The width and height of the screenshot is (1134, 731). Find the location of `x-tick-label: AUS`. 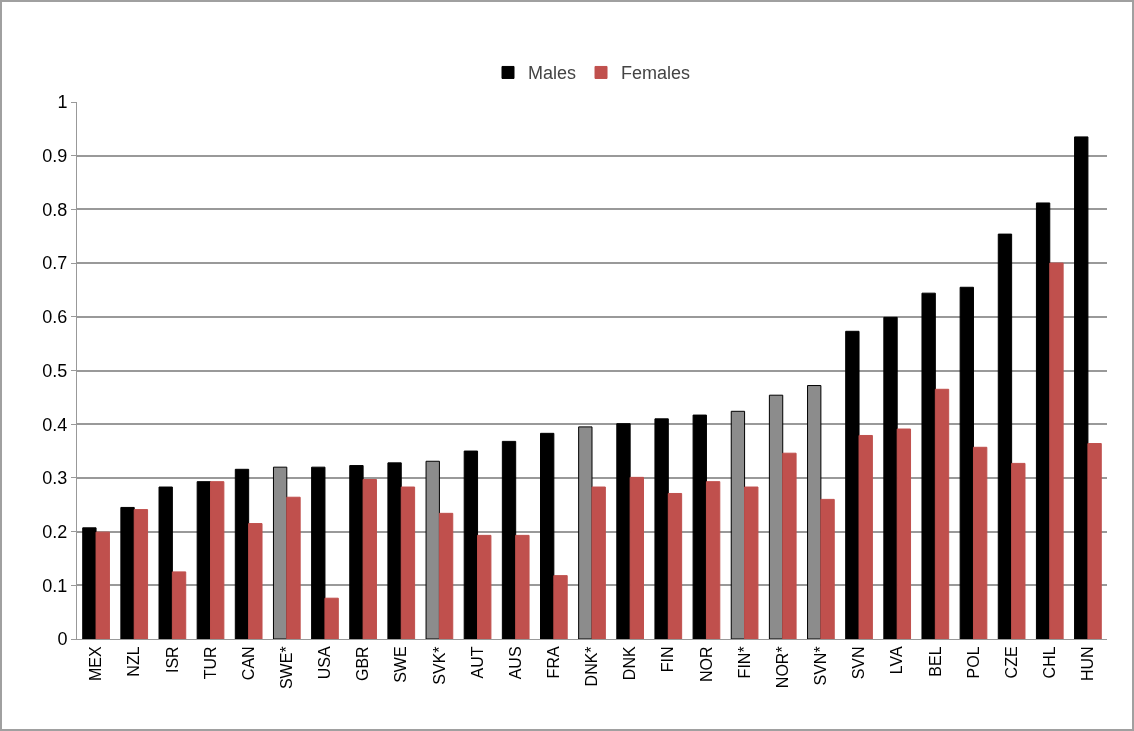

x-tick-label: AUS is located at coordinates (515, 663).